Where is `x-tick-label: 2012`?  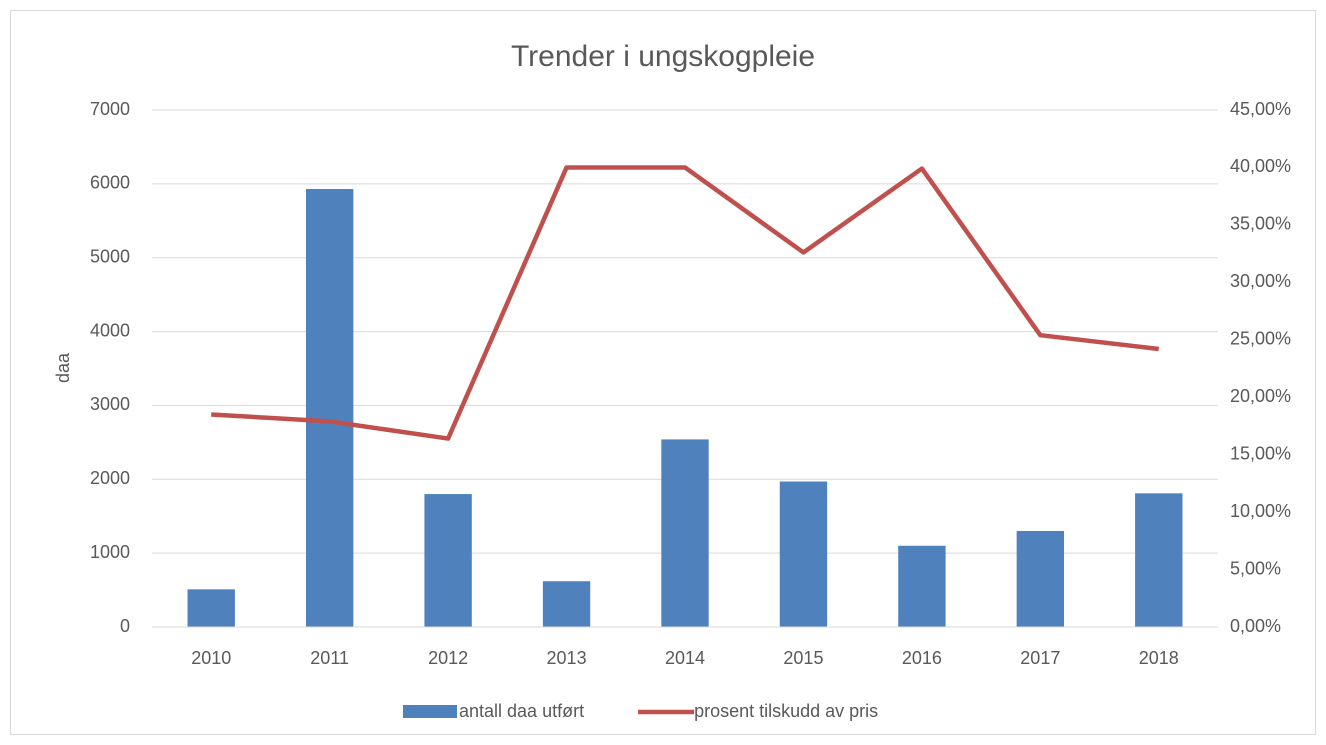 x-tick-label: 2012 is located at coordinates (448, 658).